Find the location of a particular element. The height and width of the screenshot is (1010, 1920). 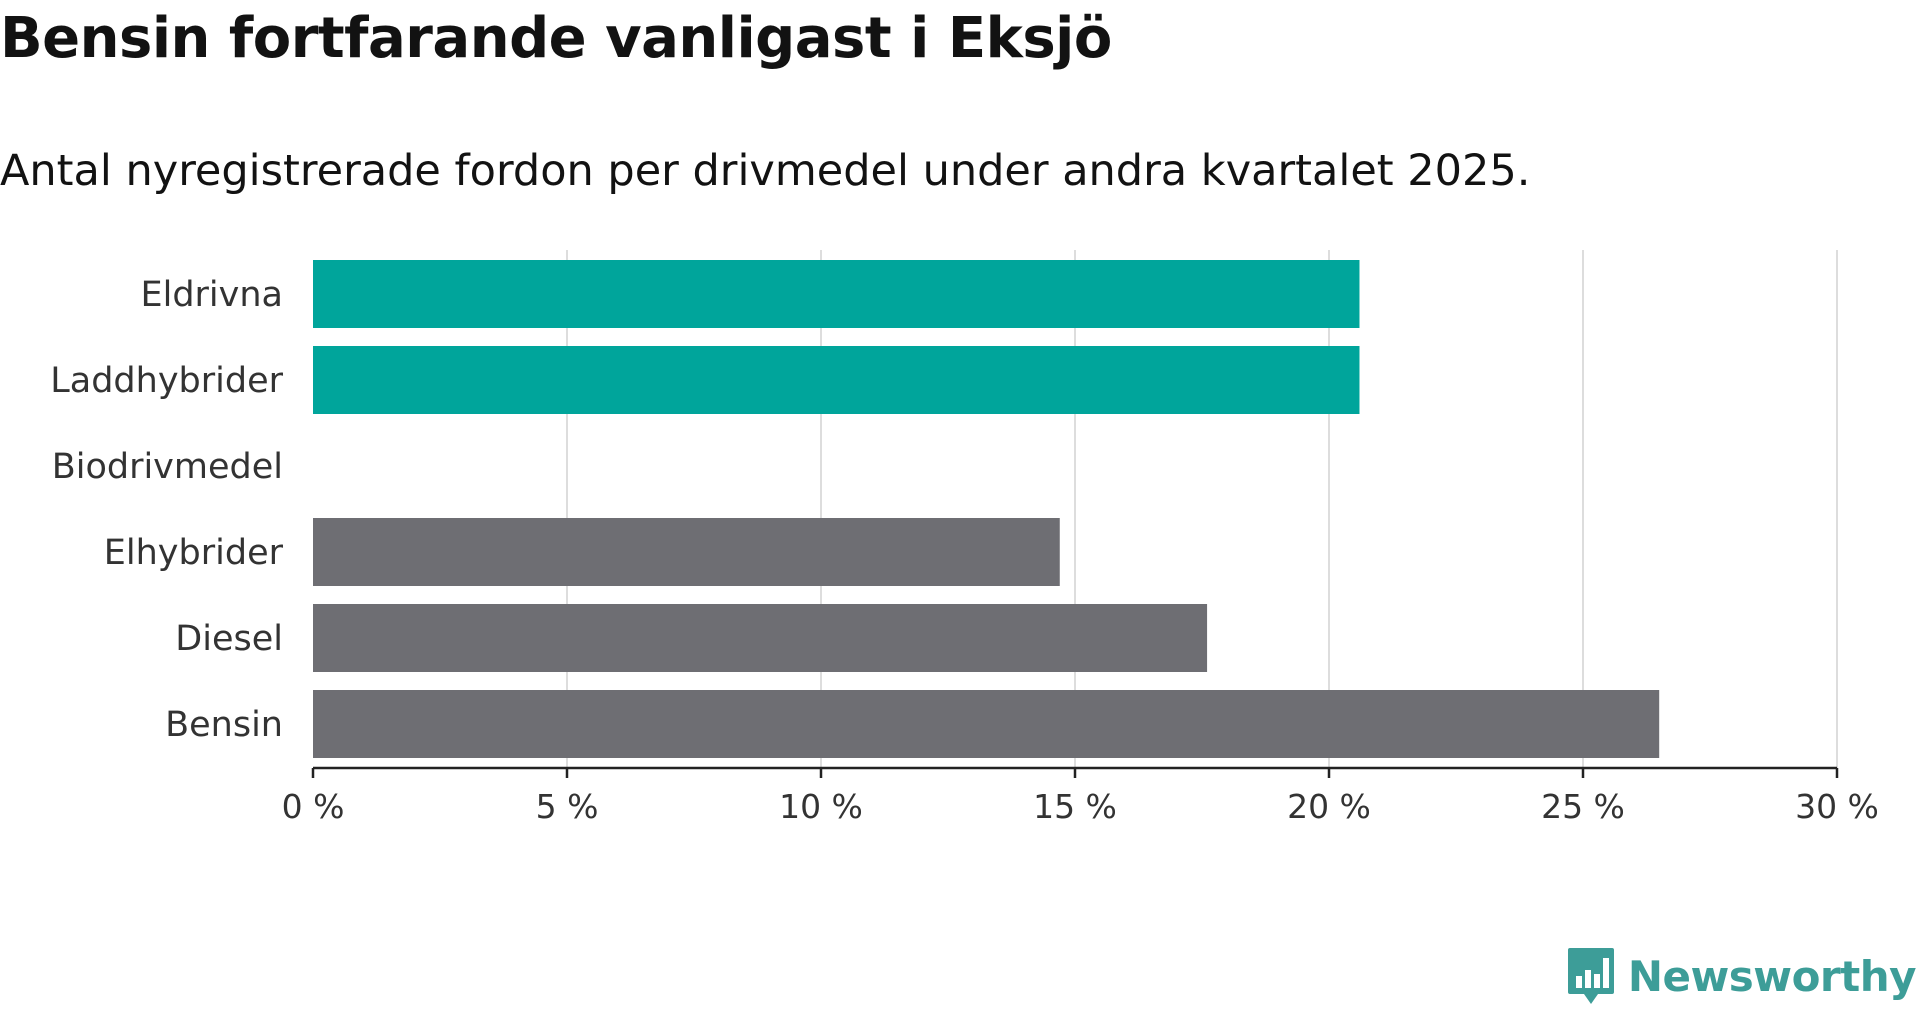

x-tick-label: 10 % is located at coordinates (821, 806).